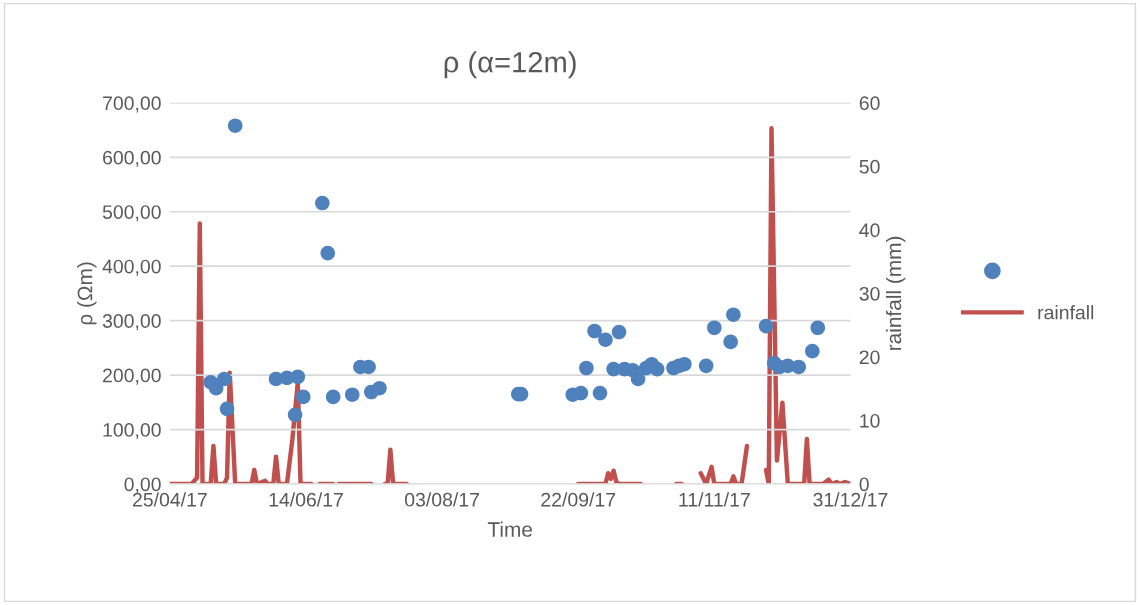 The width and height of the screenshot is (1140, 605). I want to click on x-tick-label: 22/09/17, so click(578, 499).